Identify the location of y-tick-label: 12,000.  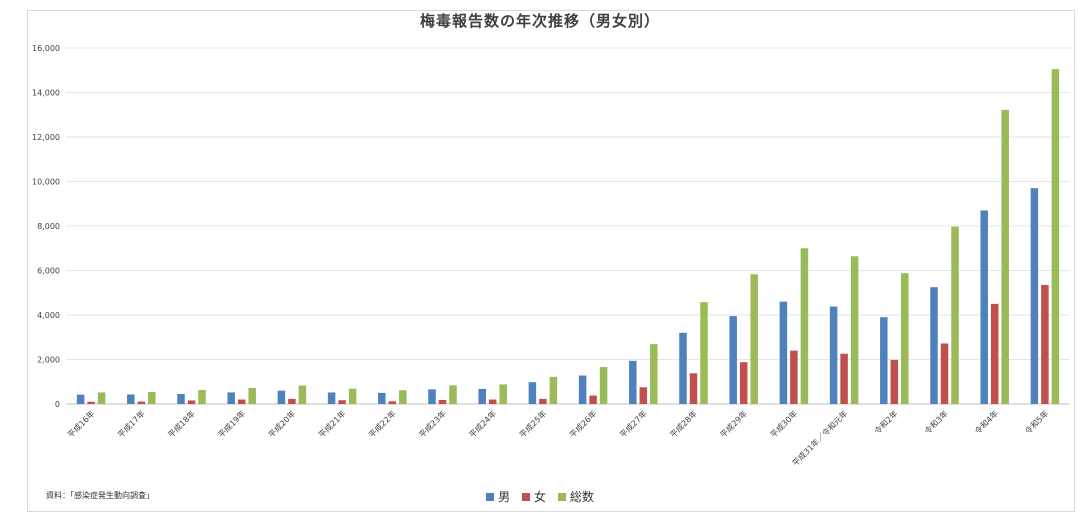
(46, 137).